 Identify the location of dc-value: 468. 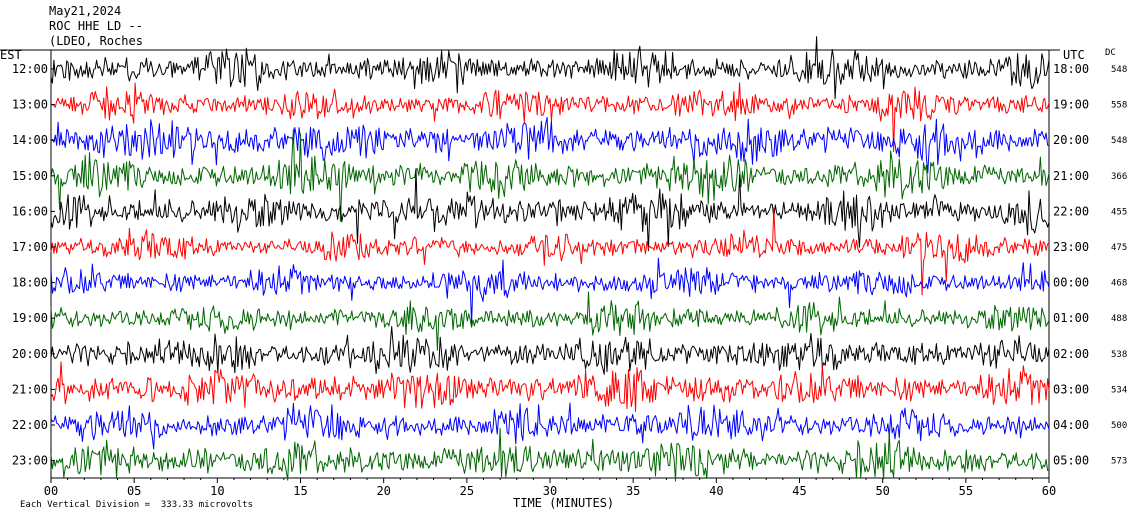
(1119, 284).